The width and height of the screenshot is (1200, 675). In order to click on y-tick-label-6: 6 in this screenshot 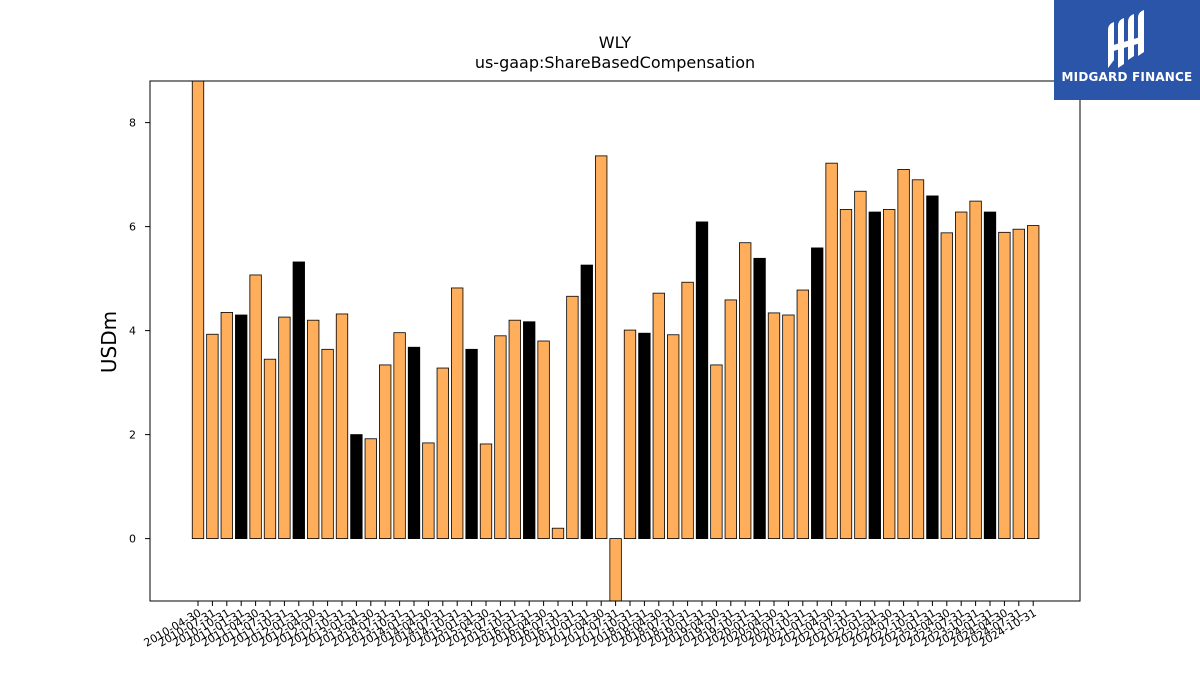, I will do `click(132, 227)`.